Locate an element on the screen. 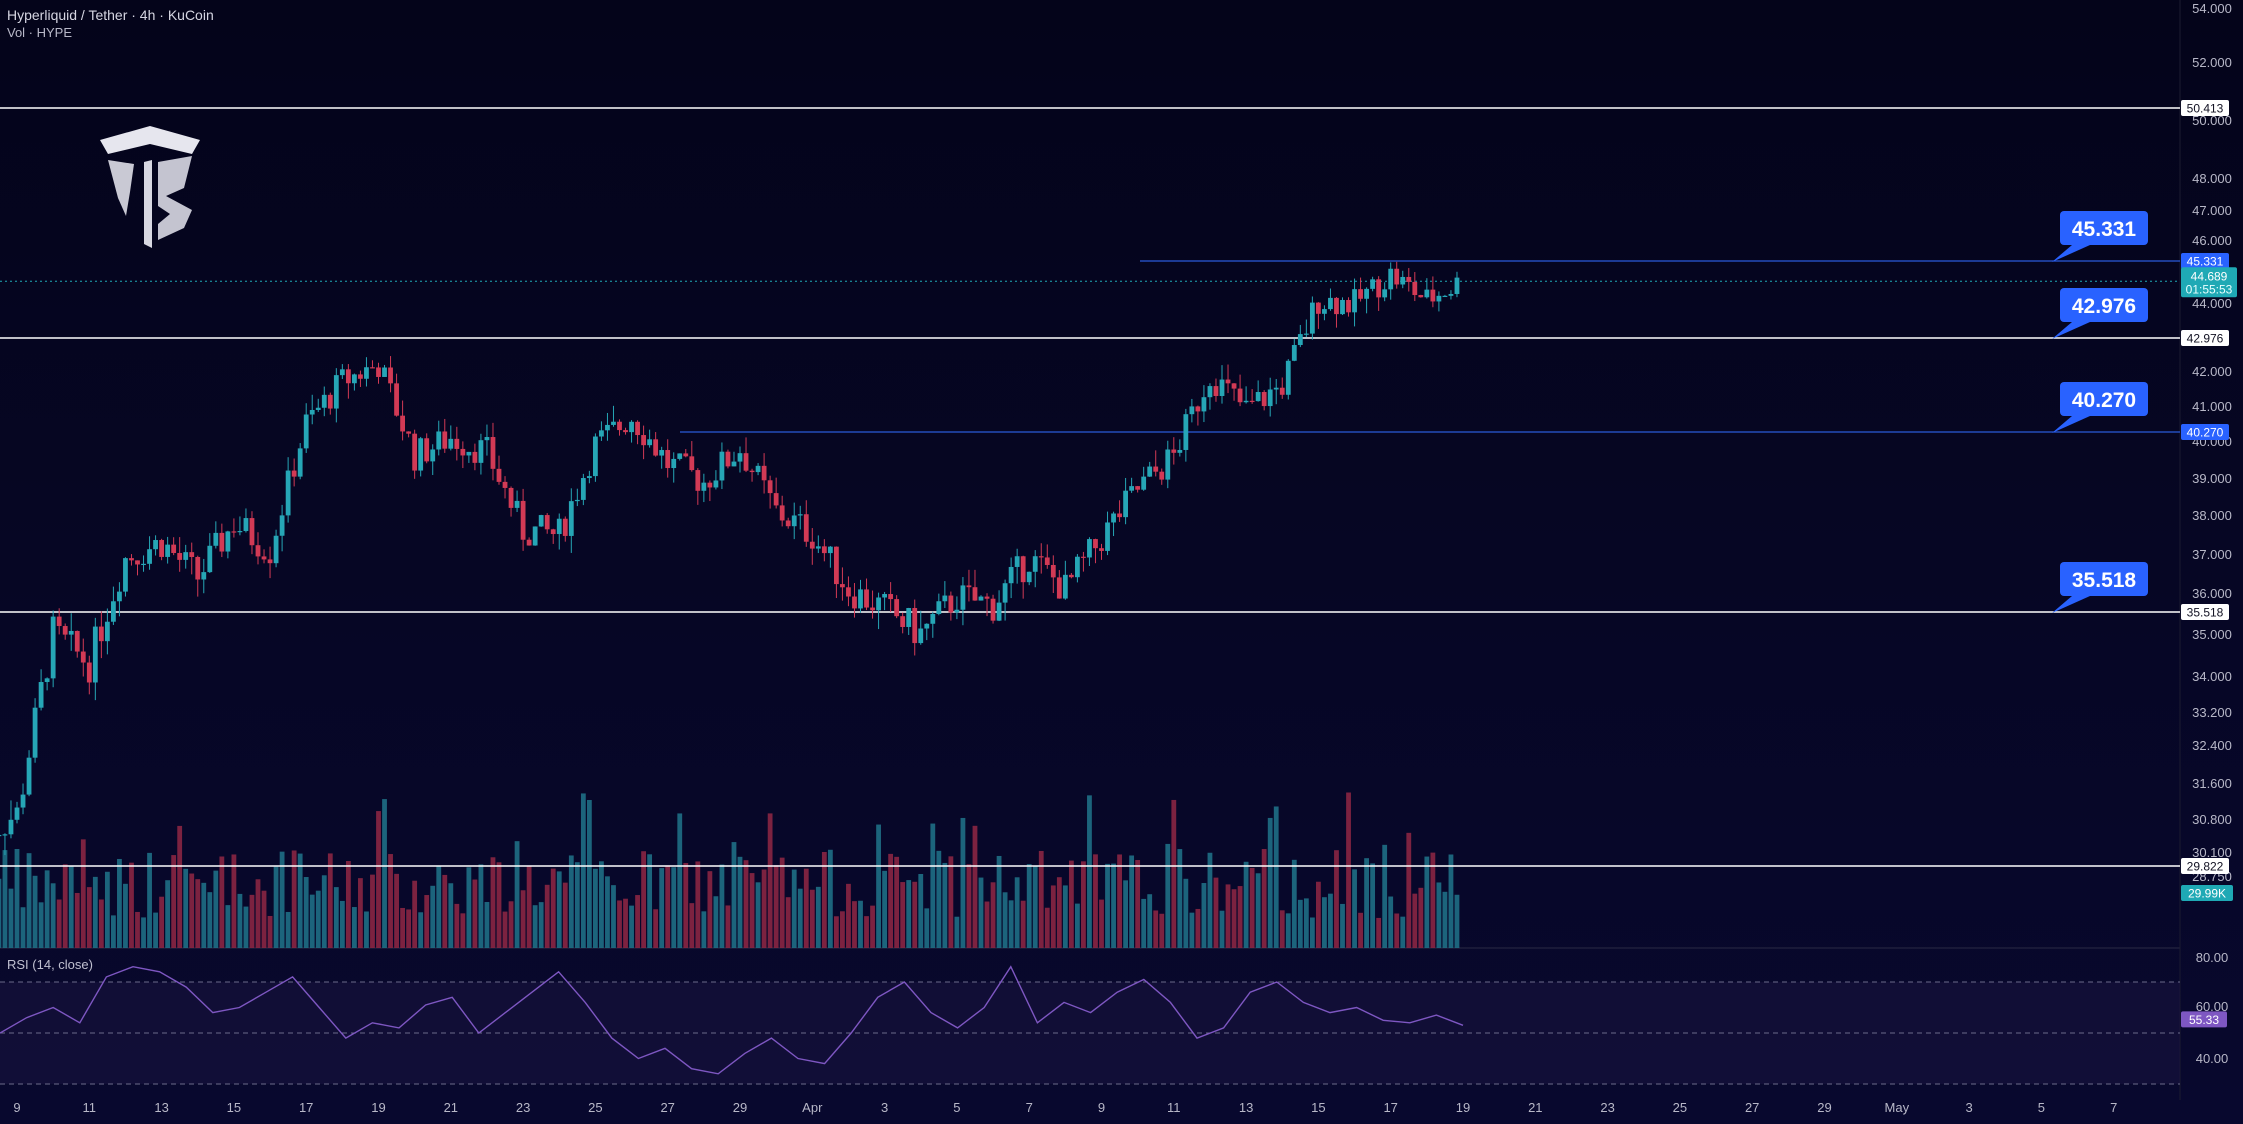 The height and width of the screenshot is (1124, 2243). price-tick: 48.000 is located at coordinates (2212, 178).